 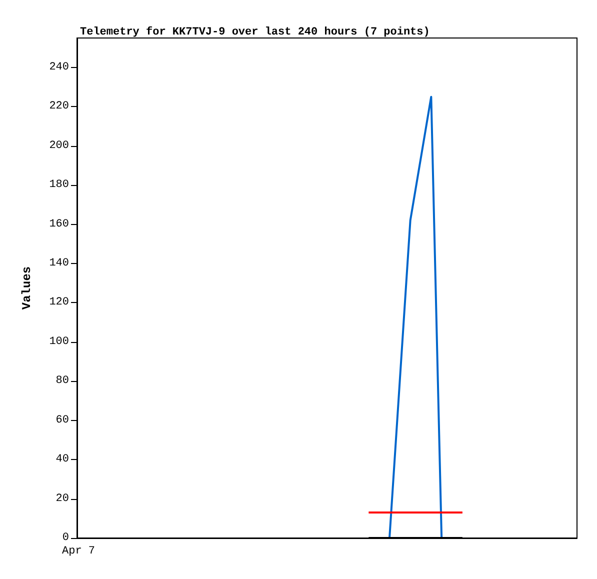 What do you see at coordinates (59, 67) in the screenshot?
I see `y-tick-label: 240` at bounding box center [59, 67].